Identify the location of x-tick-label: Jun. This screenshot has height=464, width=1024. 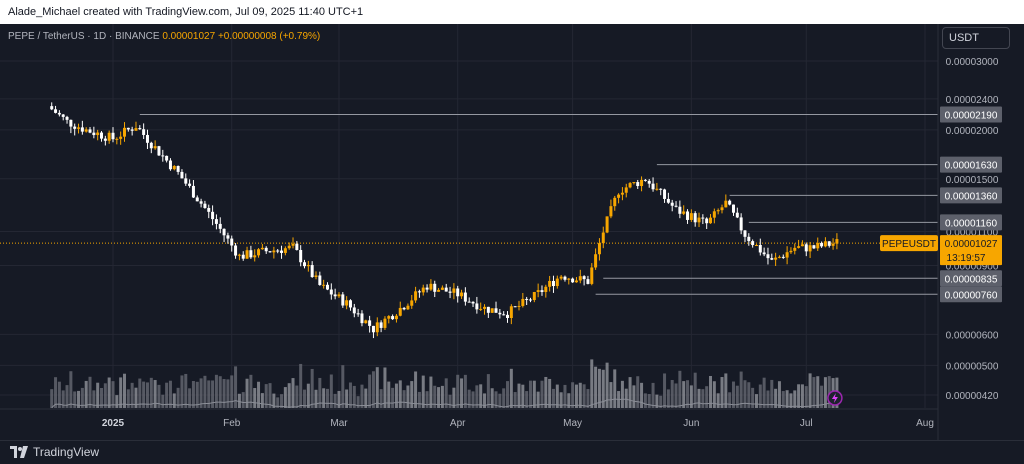
(691, 423).